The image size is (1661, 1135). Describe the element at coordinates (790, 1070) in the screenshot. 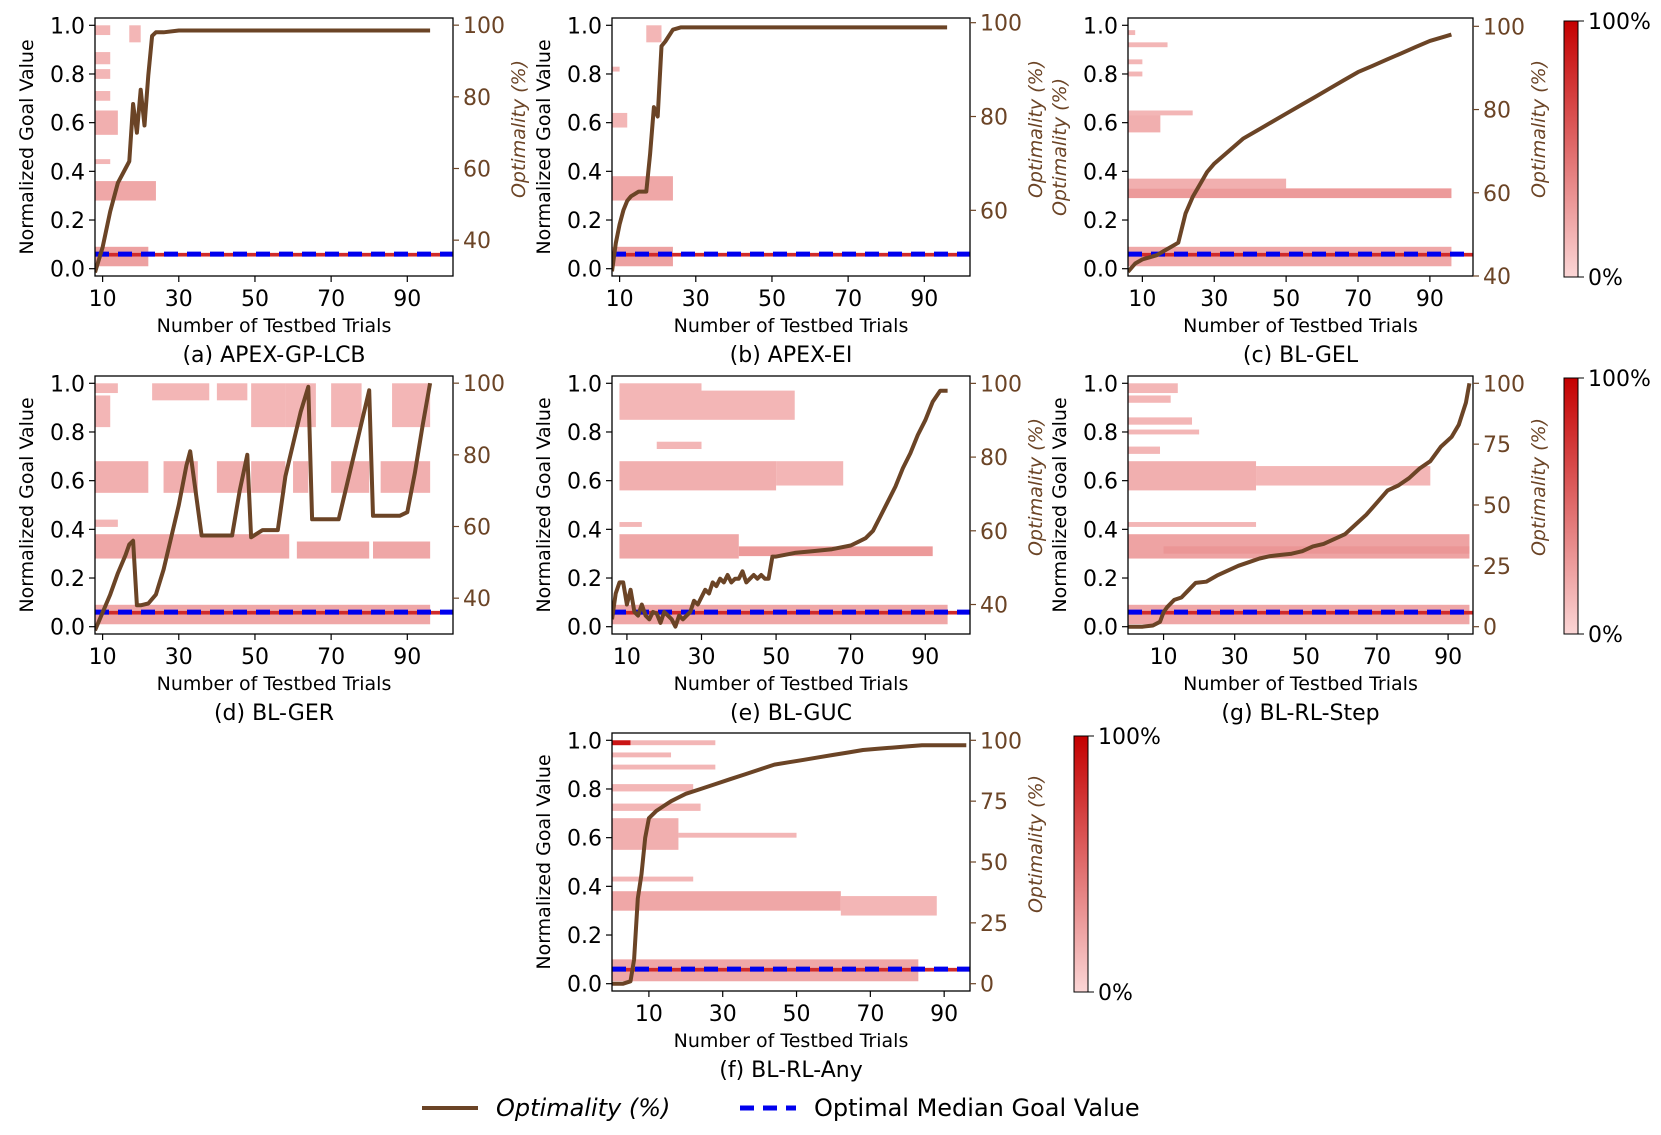

I see `subplot-caption: (f) BL-RL-Any` at that location.